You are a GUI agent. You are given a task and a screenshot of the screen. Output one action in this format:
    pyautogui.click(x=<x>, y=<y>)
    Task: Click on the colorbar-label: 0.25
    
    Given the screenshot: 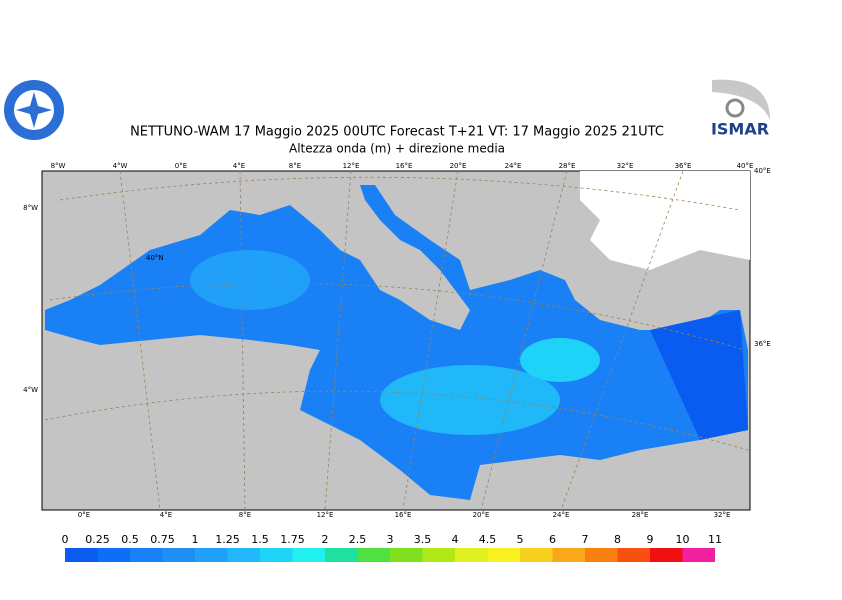 What is the action you would take?
    pyautogui.click(x=97, y=539)
    